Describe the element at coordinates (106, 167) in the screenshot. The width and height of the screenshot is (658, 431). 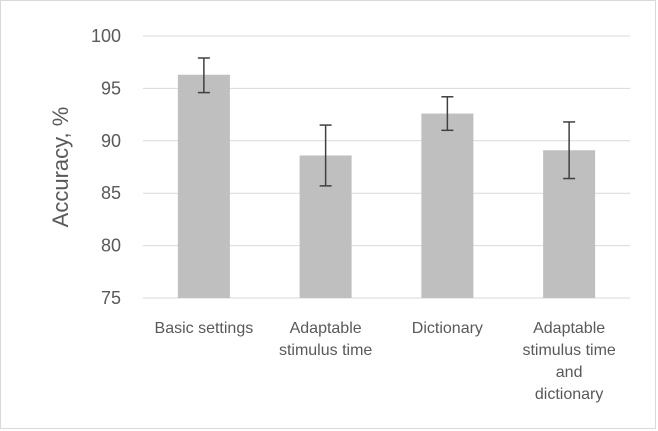
I see `y-axis-tick-labels: 75 80 85 90 95 100` at that location.